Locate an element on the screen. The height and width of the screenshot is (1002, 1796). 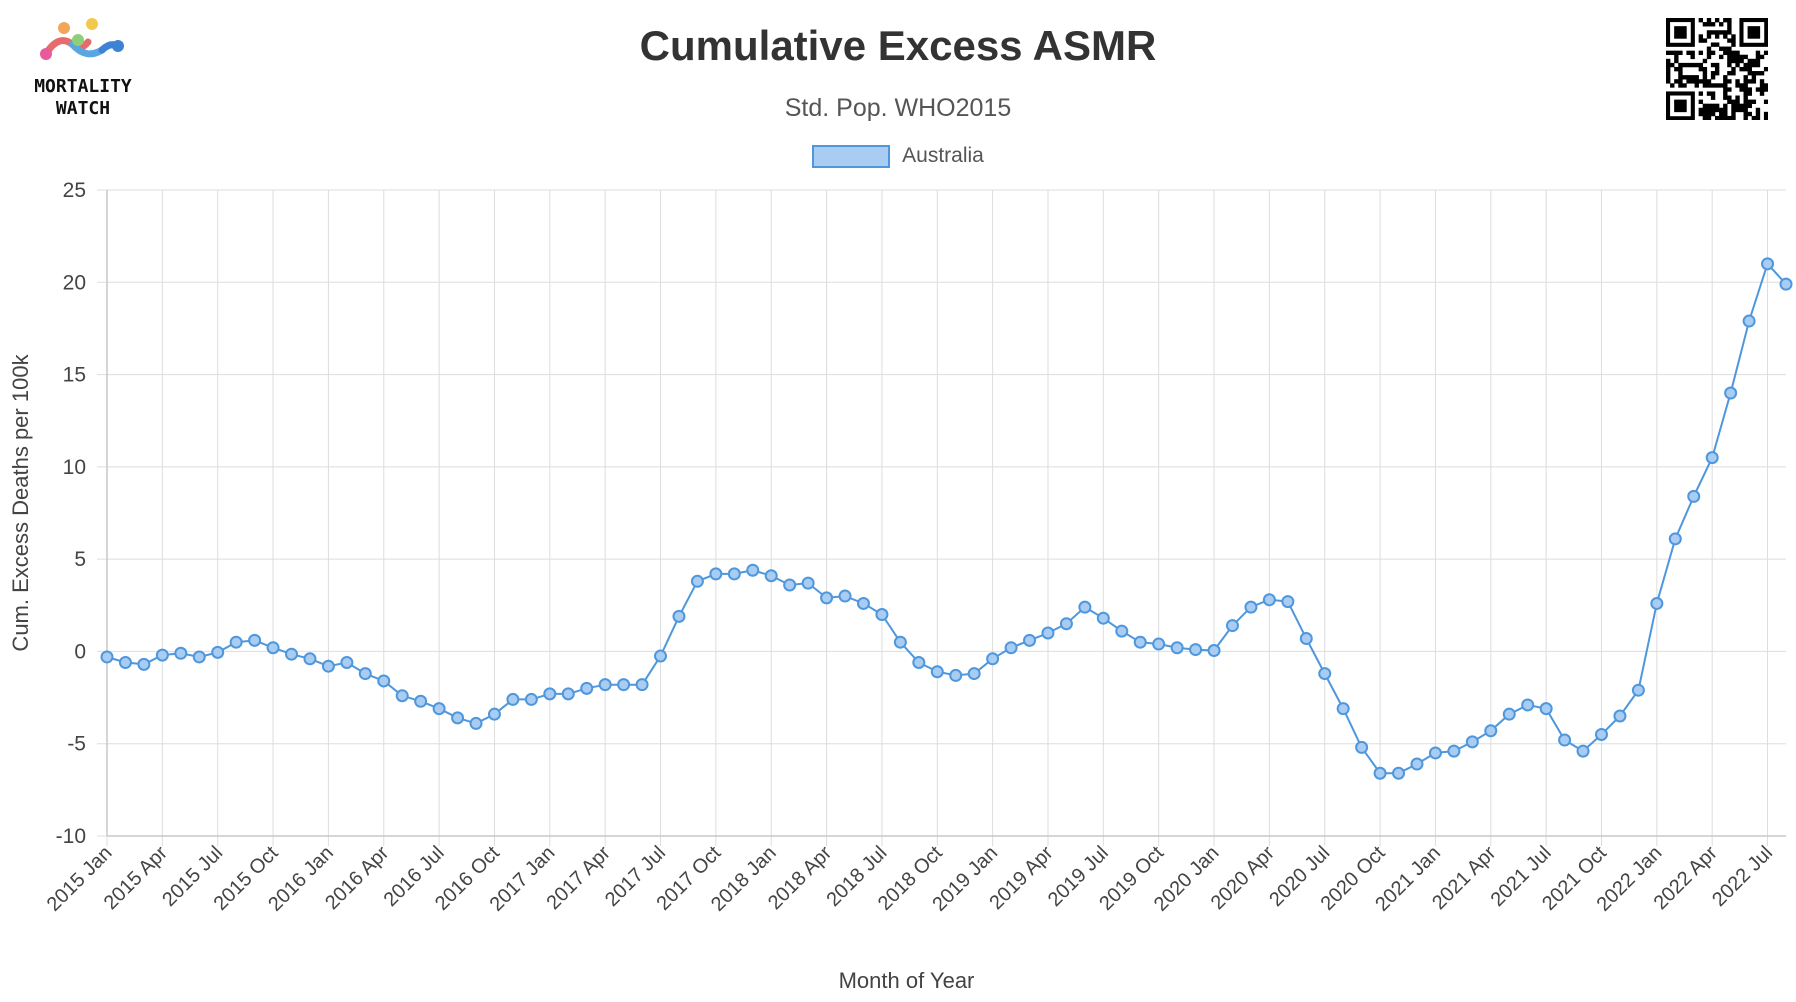
logo-text: MORTALITY WATCH is located at coordinates (83, 98).